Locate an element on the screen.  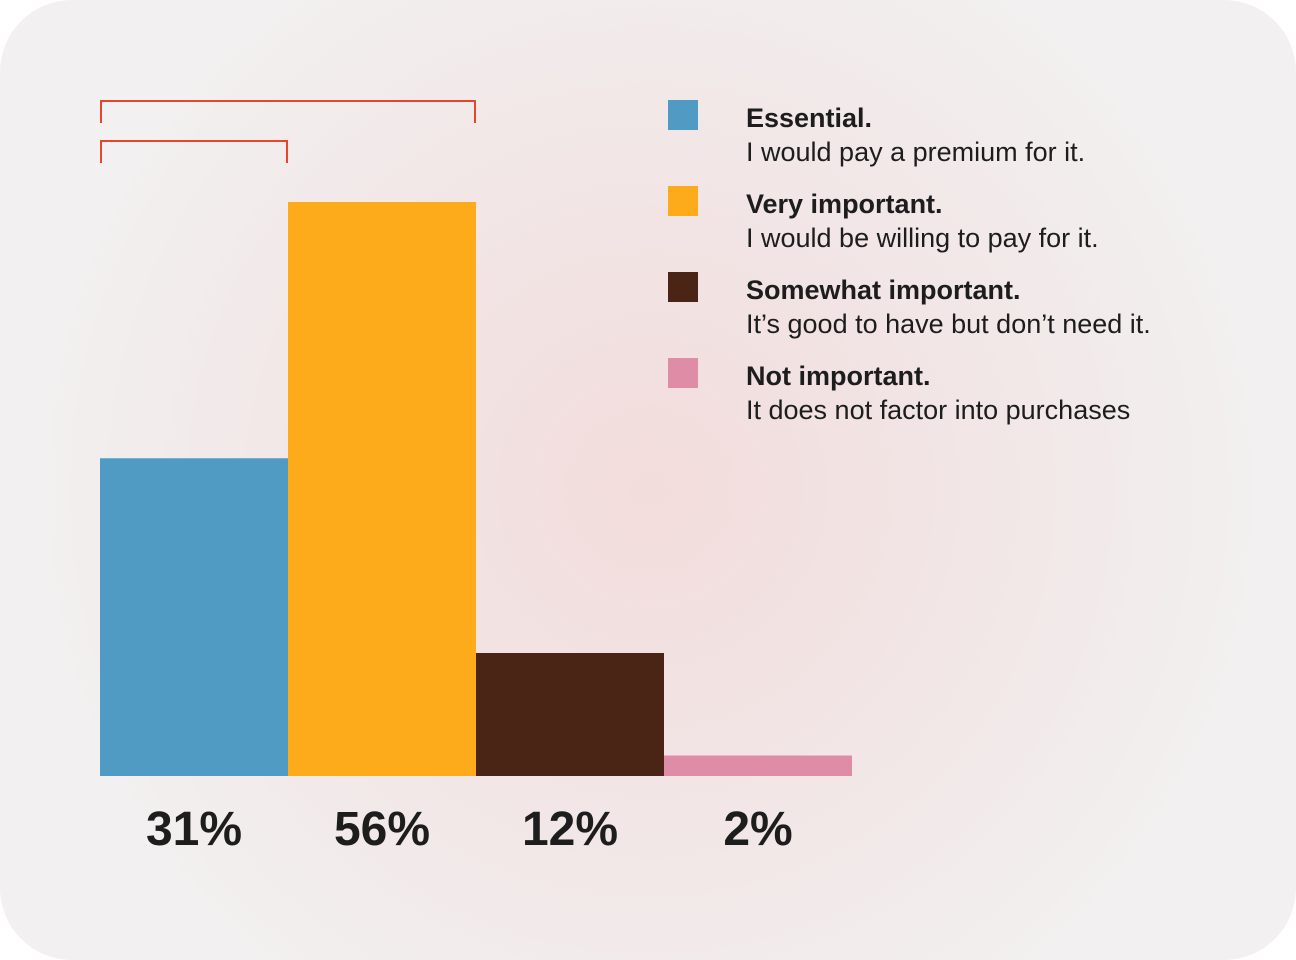
bar-not-important is located at coordinates (758, 765).